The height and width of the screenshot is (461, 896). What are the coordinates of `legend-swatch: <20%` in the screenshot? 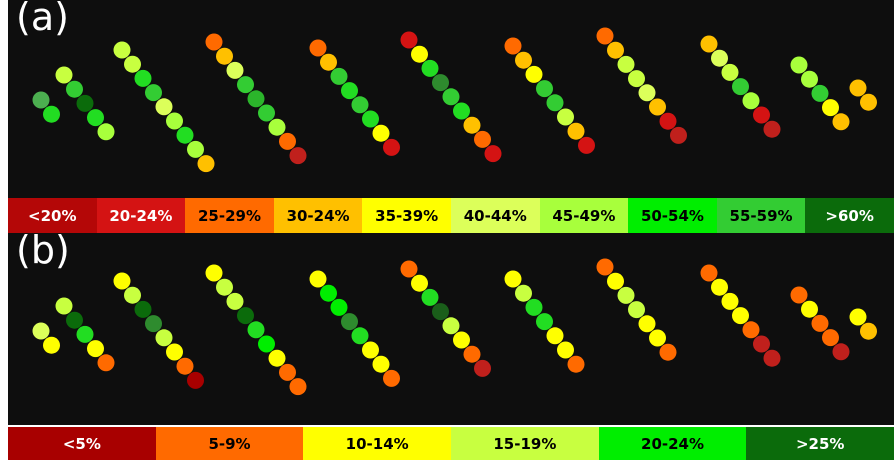 It's located at (52, 215).